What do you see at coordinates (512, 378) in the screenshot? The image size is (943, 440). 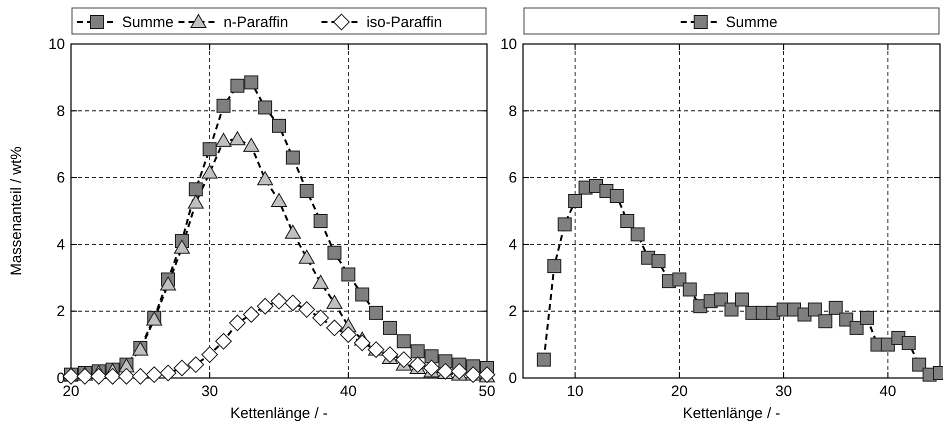 I see `y-tick-label: 0` at bounding box center [512, 378].